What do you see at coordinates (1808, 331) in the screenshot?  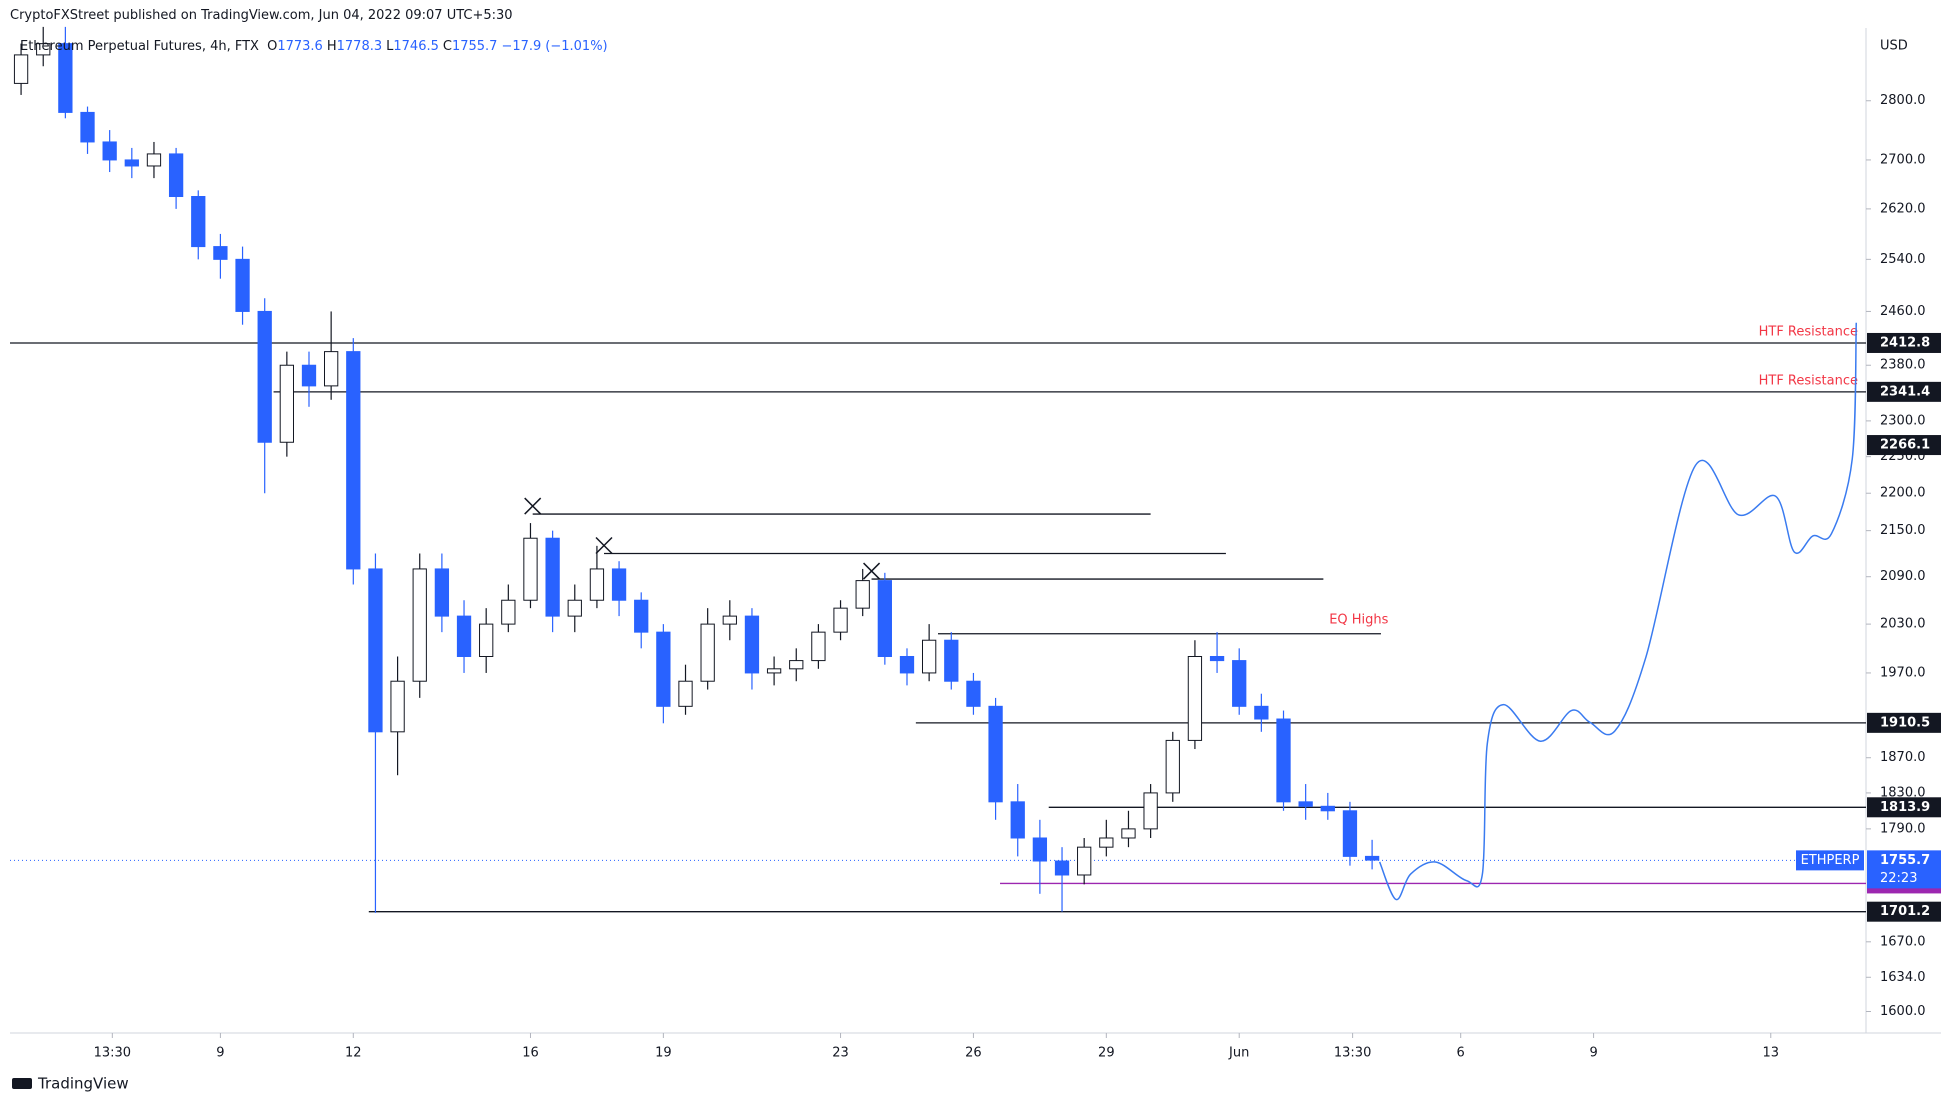 I see `annotation: HTF Resistance` at bounding box center [1808, 331].